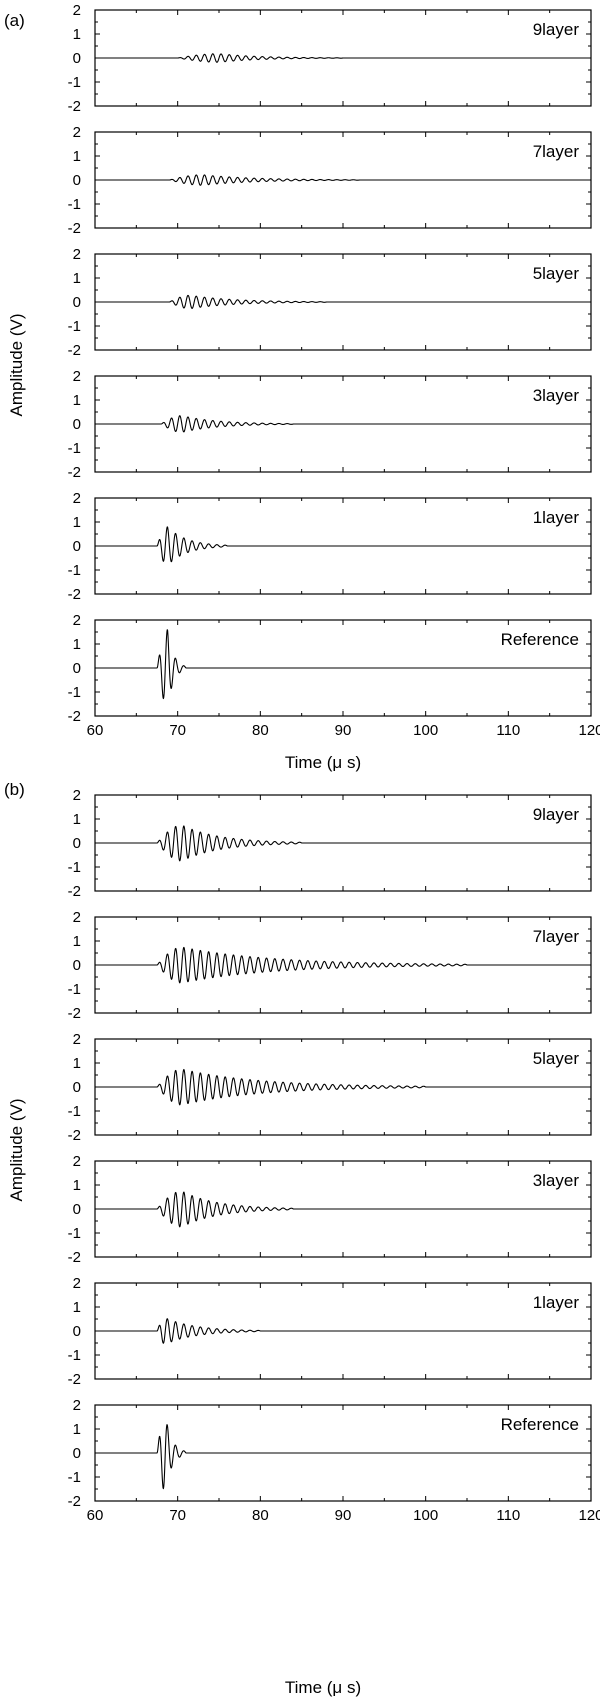  I want to click on x-tick-label: 120, so click(589, 730).